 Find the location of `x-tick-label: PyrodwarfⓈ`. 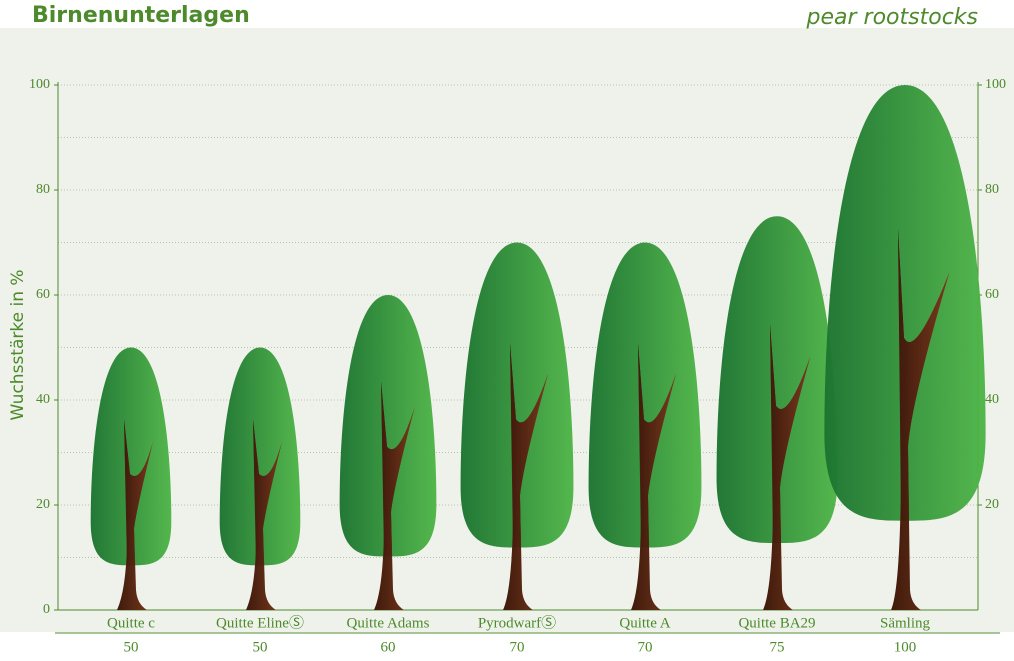

x-tick-label: PyrodwarfⓈ is located at coordinates (517, 622).